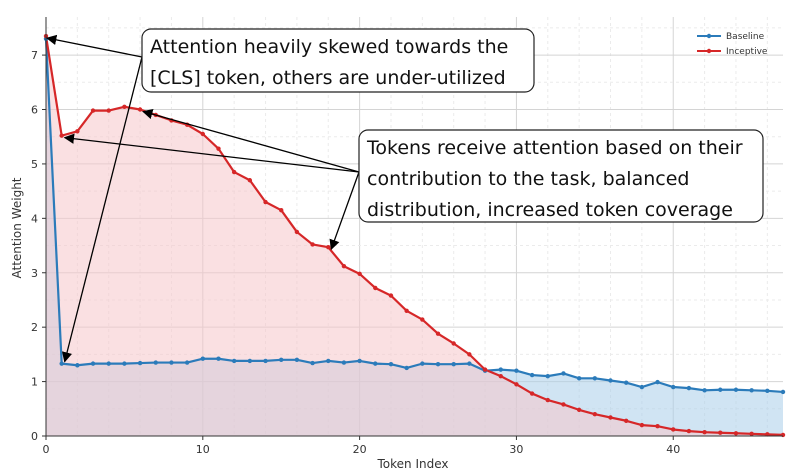  I want to click on callout-text-line: contribution to the task, balanced, so click(528, 179).